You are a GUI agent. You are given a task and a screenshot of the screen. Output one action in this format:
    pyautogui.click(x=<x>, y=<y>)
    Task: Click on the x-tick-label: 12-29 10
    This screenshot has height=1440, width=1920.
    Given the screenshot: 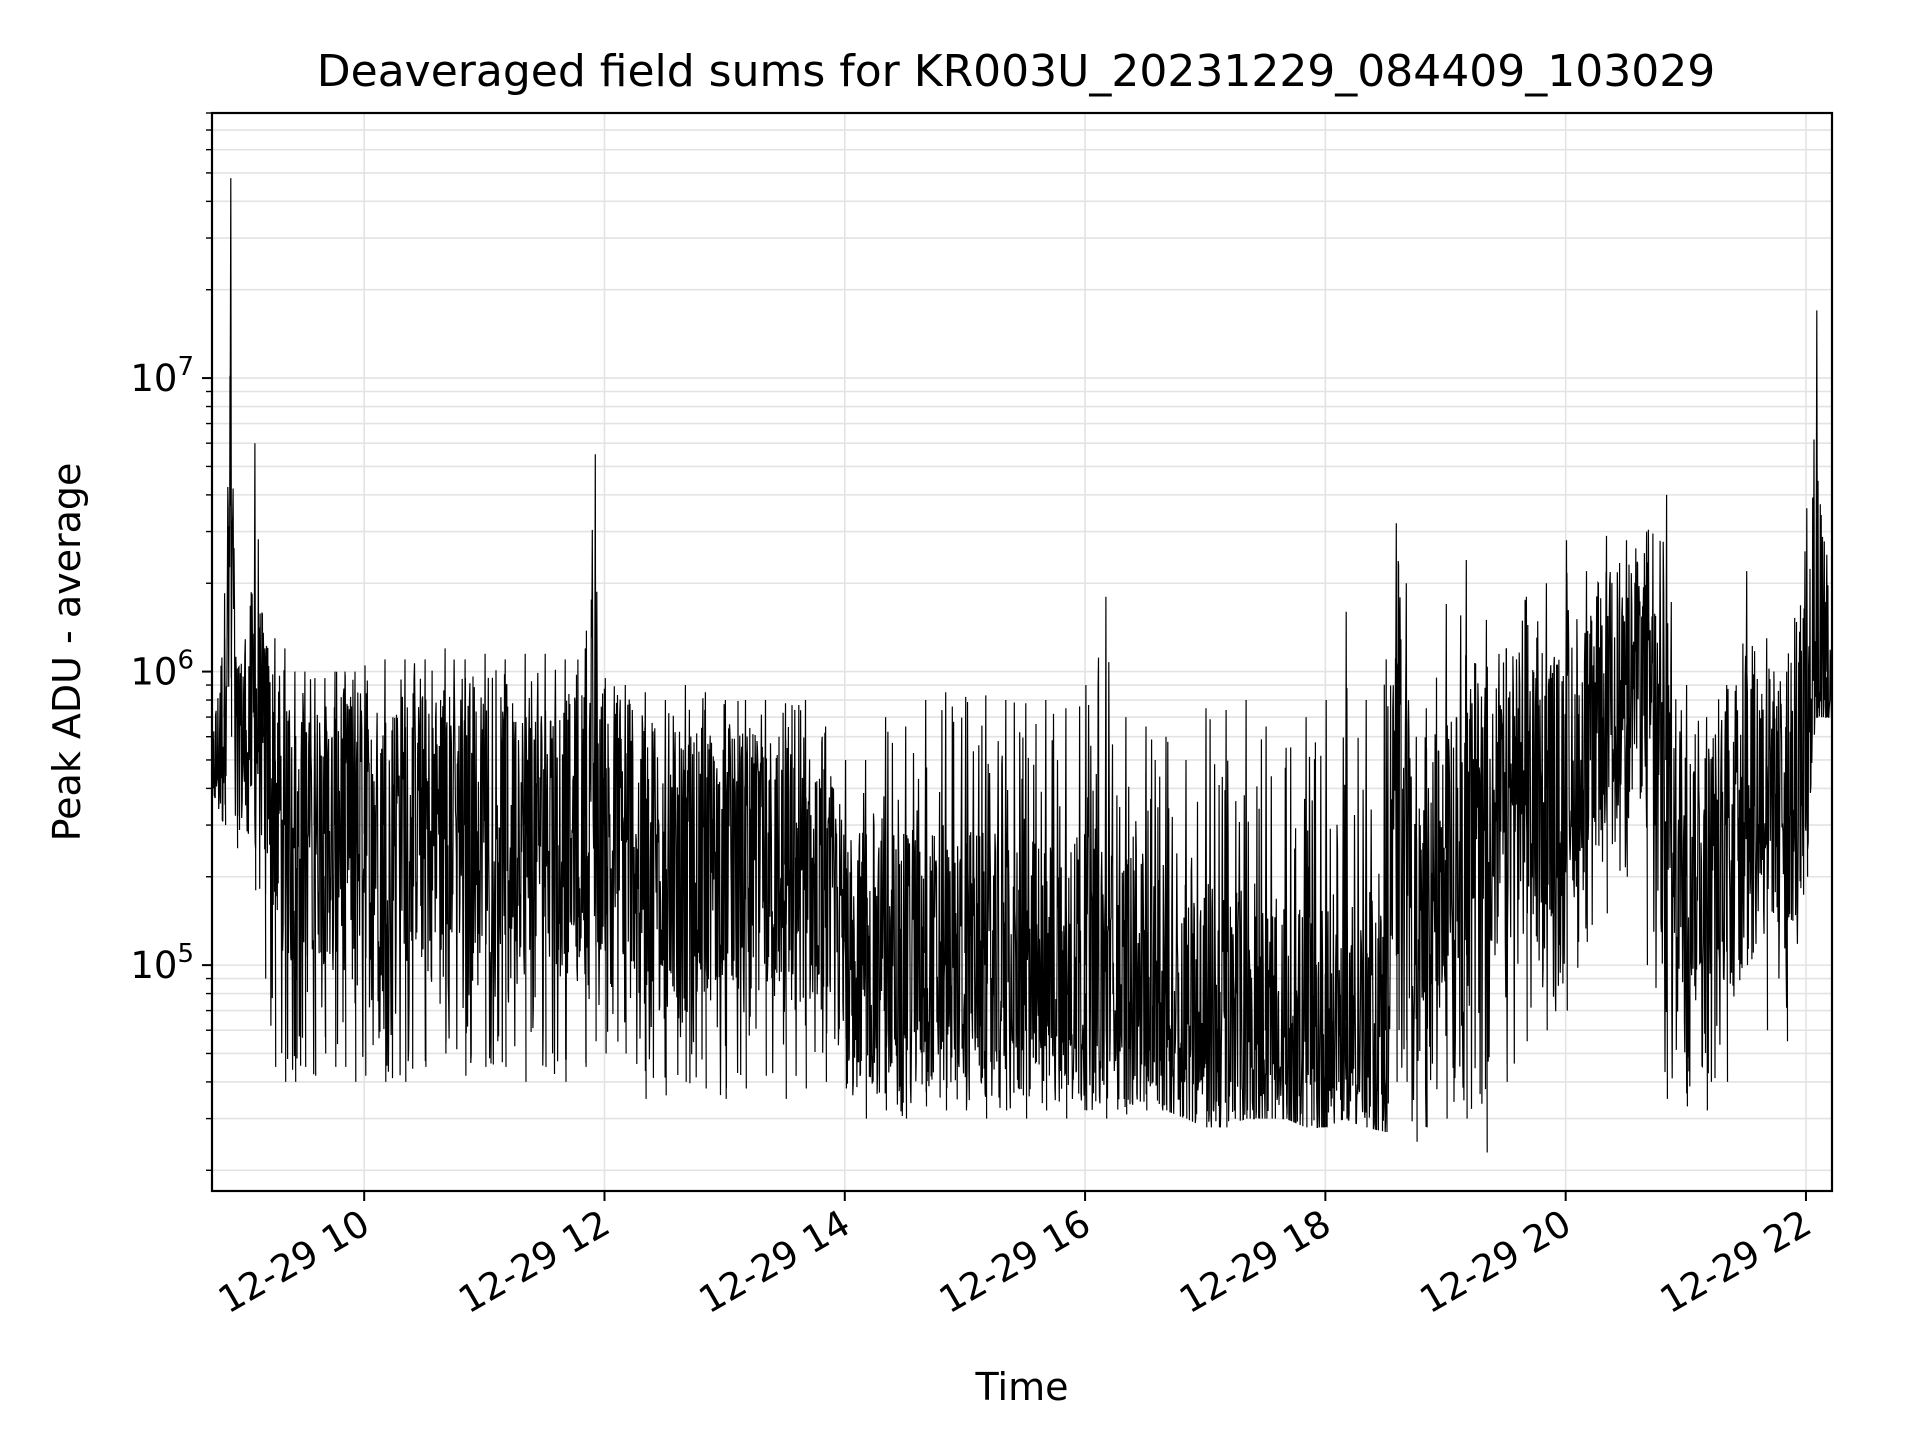 What is the action you would take?
    pyautogui.click(x=294, y=1262)
    